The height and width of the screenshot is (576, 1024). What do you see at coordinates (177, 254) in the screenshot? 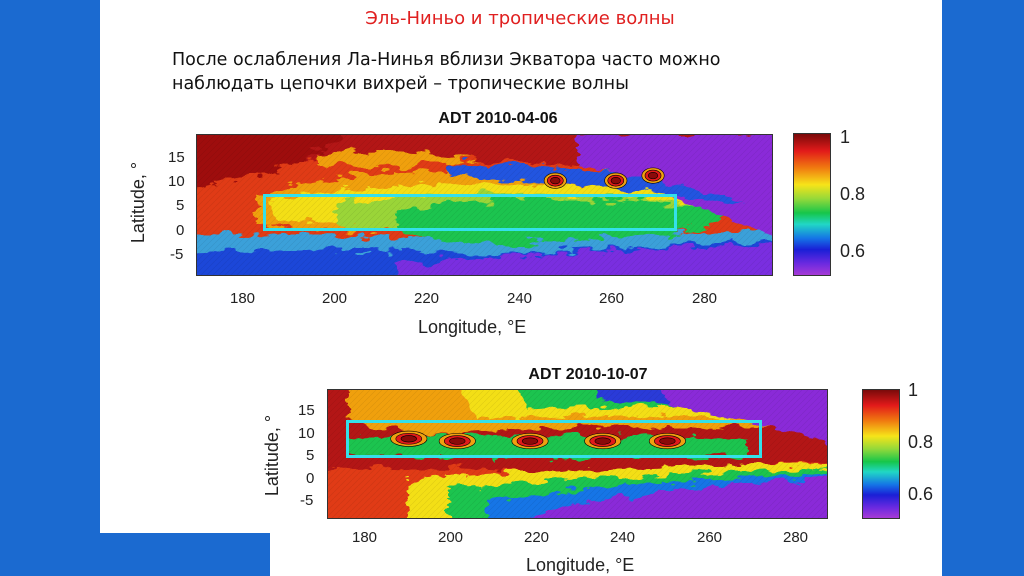
I see `y-tick-1-4: -5` at bounding box center [177, 254].